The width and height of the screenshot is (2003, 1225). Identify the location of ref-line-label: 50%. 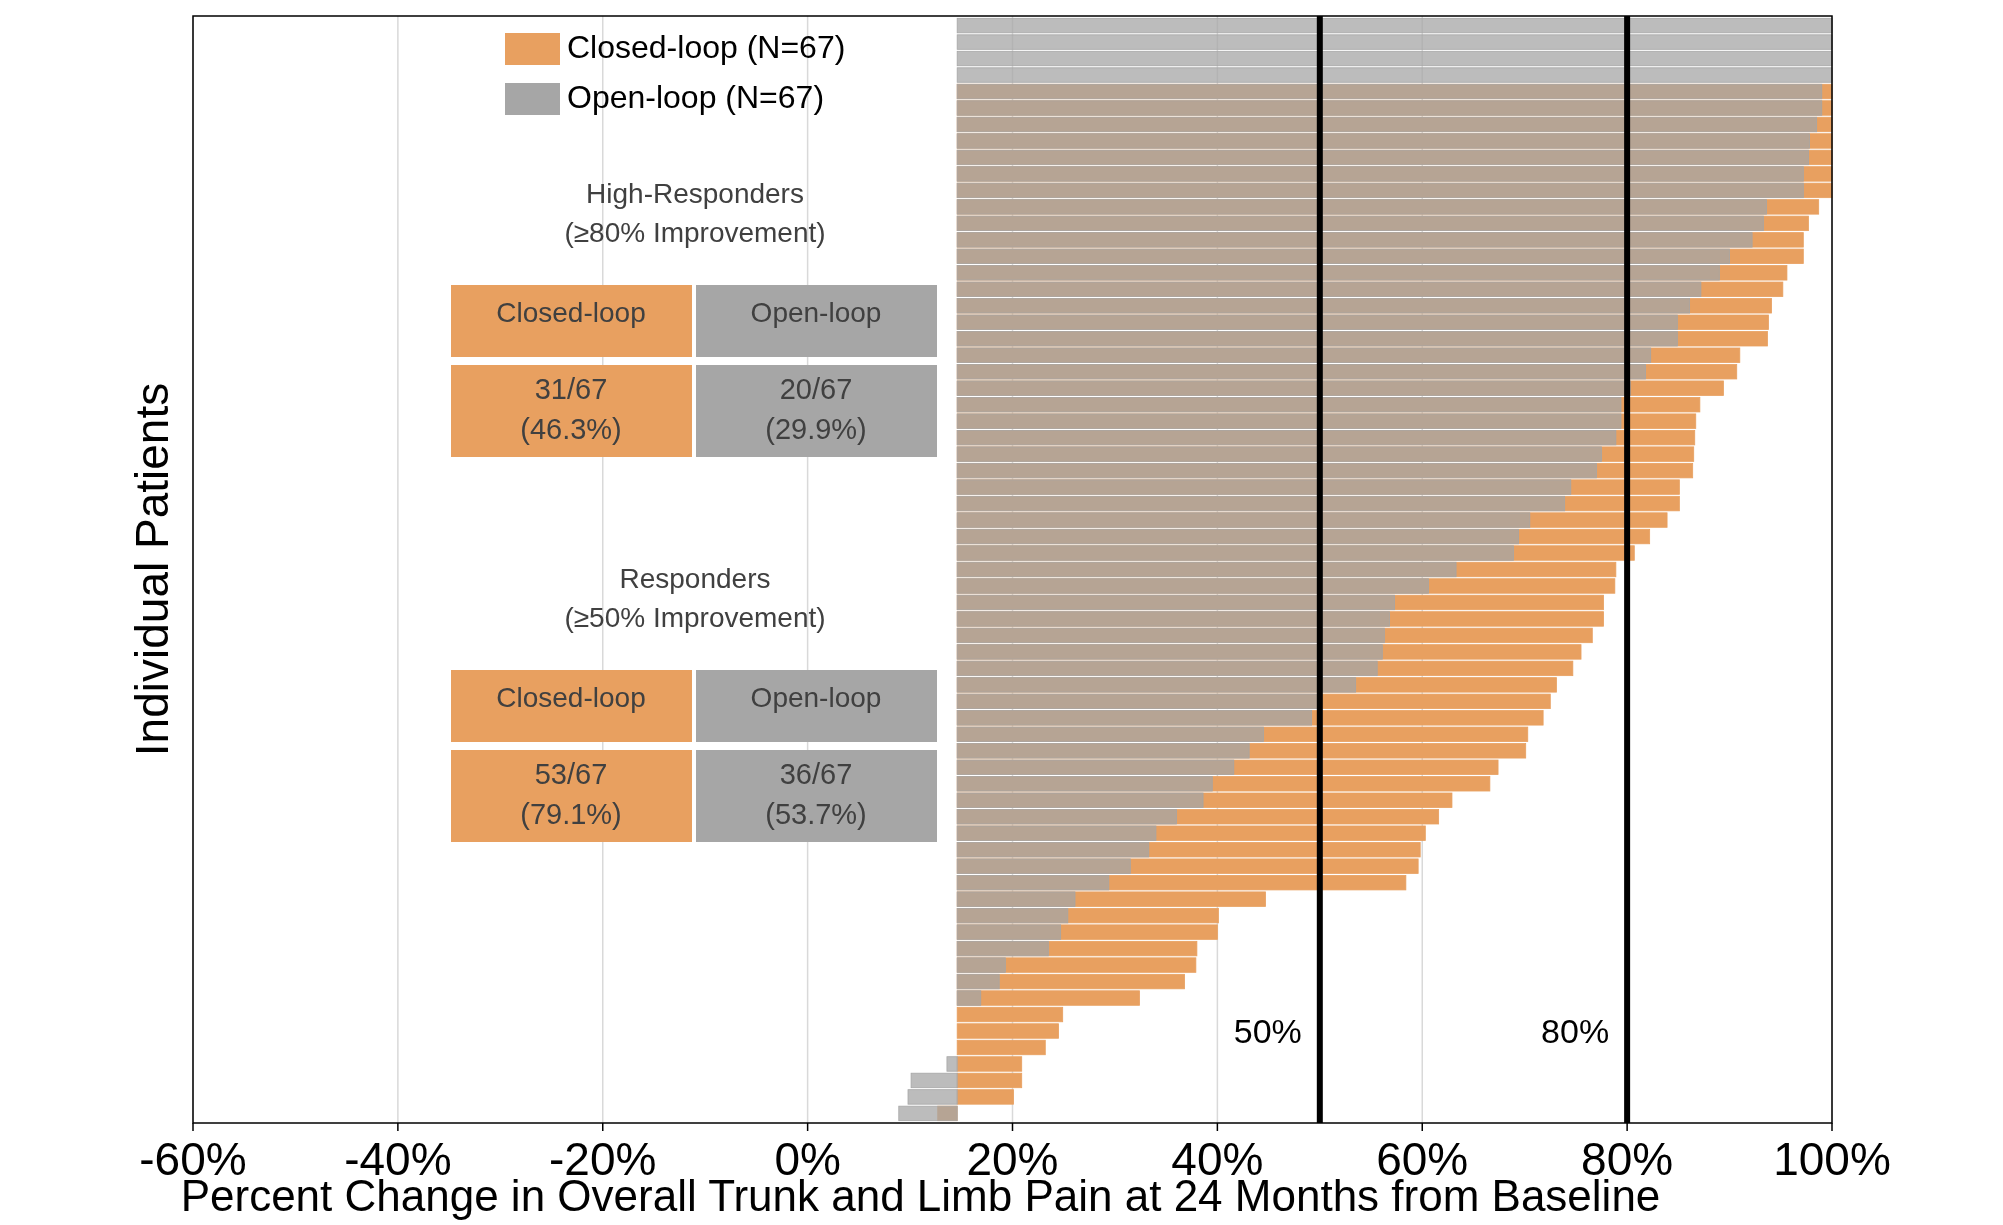
(1267, 1031).